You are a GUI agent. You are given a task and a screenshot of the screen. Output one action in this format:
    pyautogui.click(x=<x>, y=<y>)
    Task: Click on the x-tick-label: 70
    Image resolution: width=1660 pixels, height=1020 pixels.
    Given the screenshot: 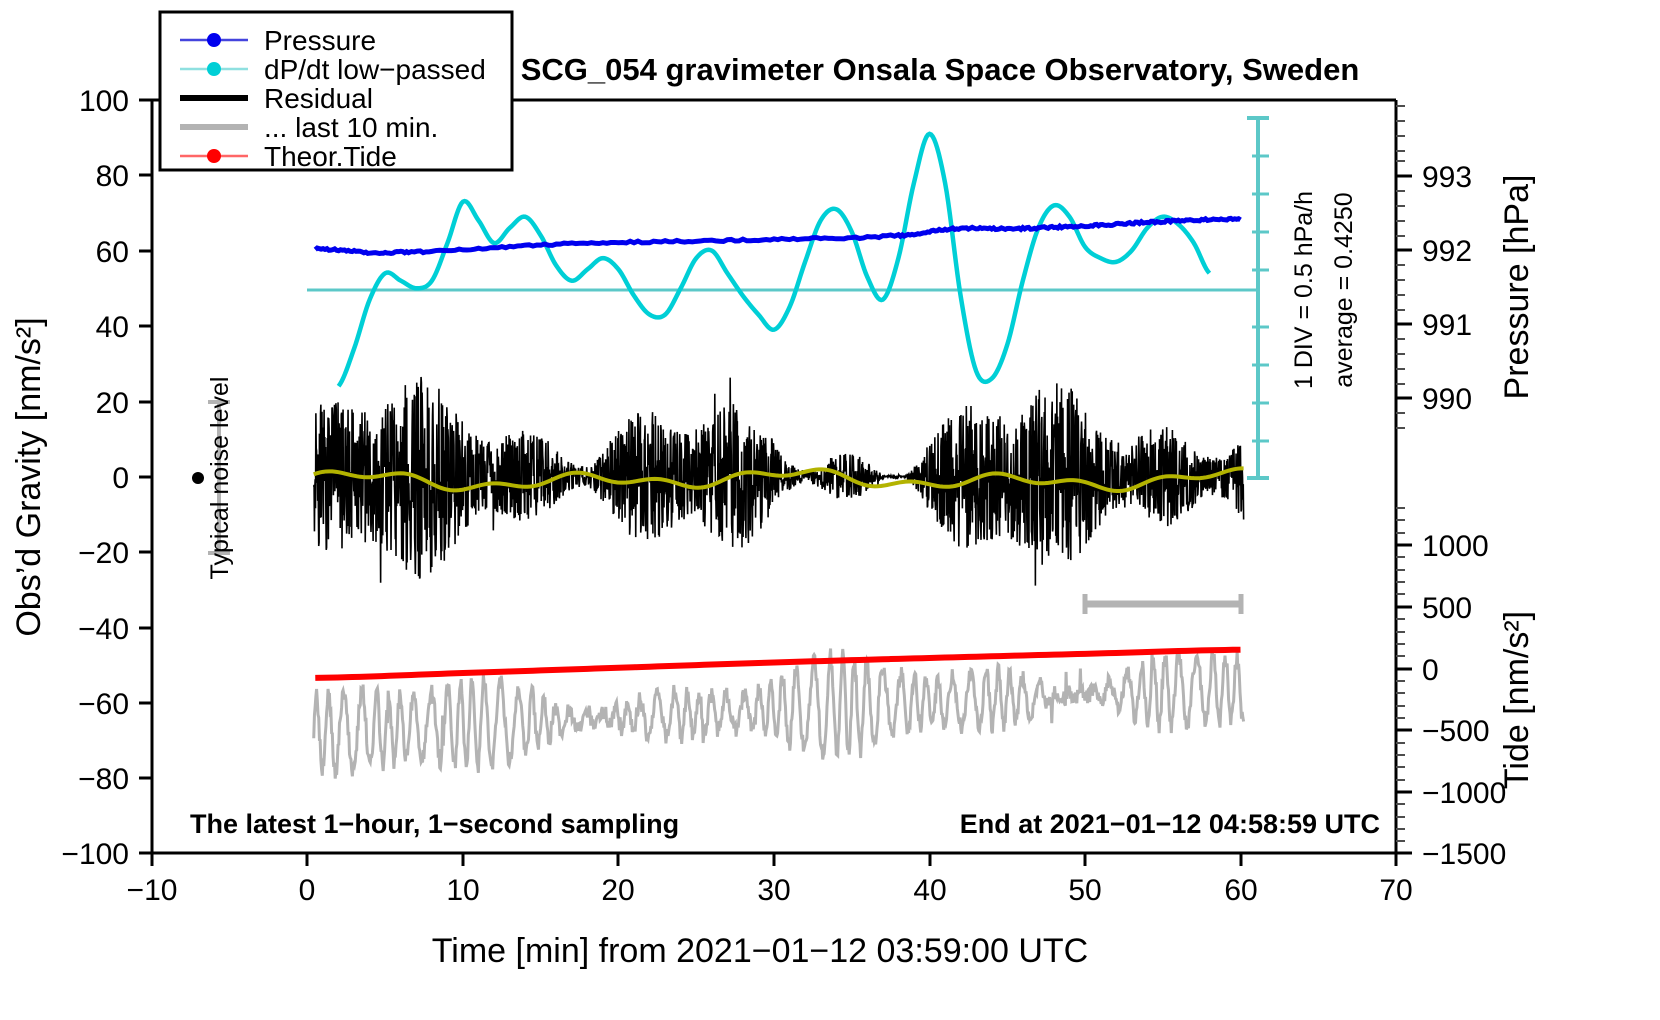 What is the action you would take?
    pyautogui.click(x=1395, y=890)
    